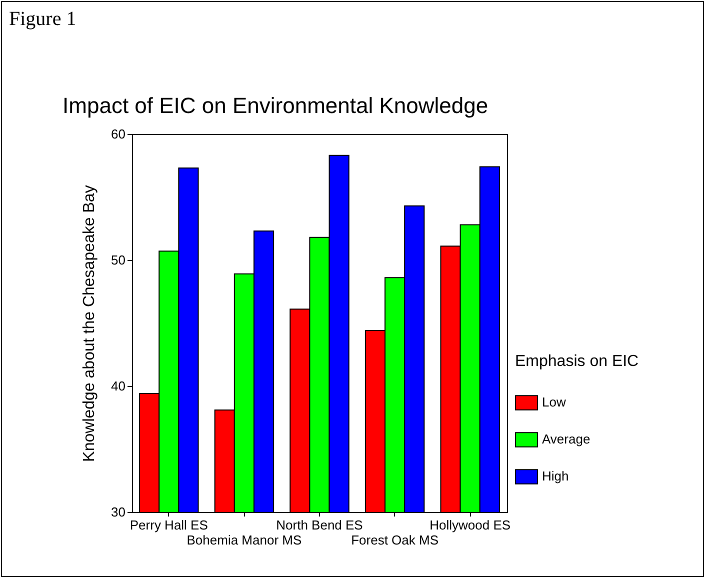 This screenshot has height=578, width=705. What do you see at coordinates (118, 386) in the screenshot?
I see `y-tick-label: 40` at bounding box center [118, 386].